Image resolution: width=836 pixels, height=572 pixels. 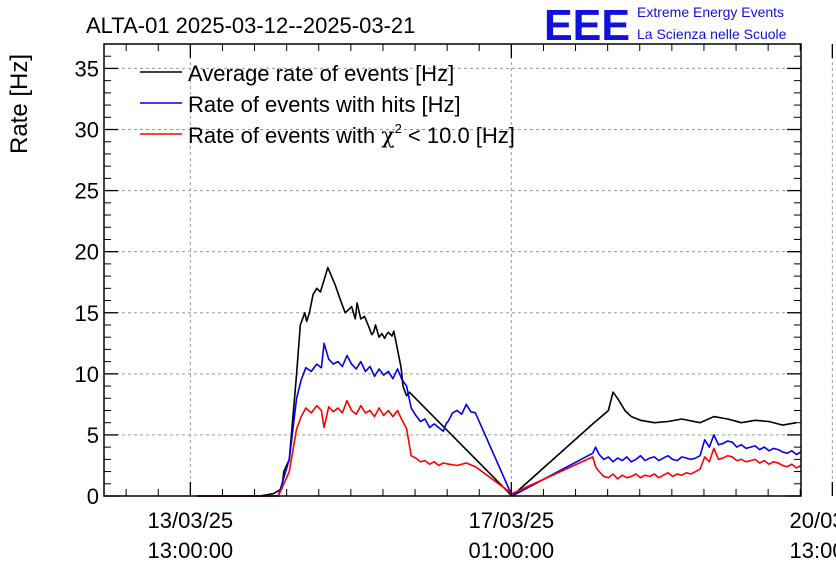 I want to click on y-tick-label: 20, so click(x=87, y=252).